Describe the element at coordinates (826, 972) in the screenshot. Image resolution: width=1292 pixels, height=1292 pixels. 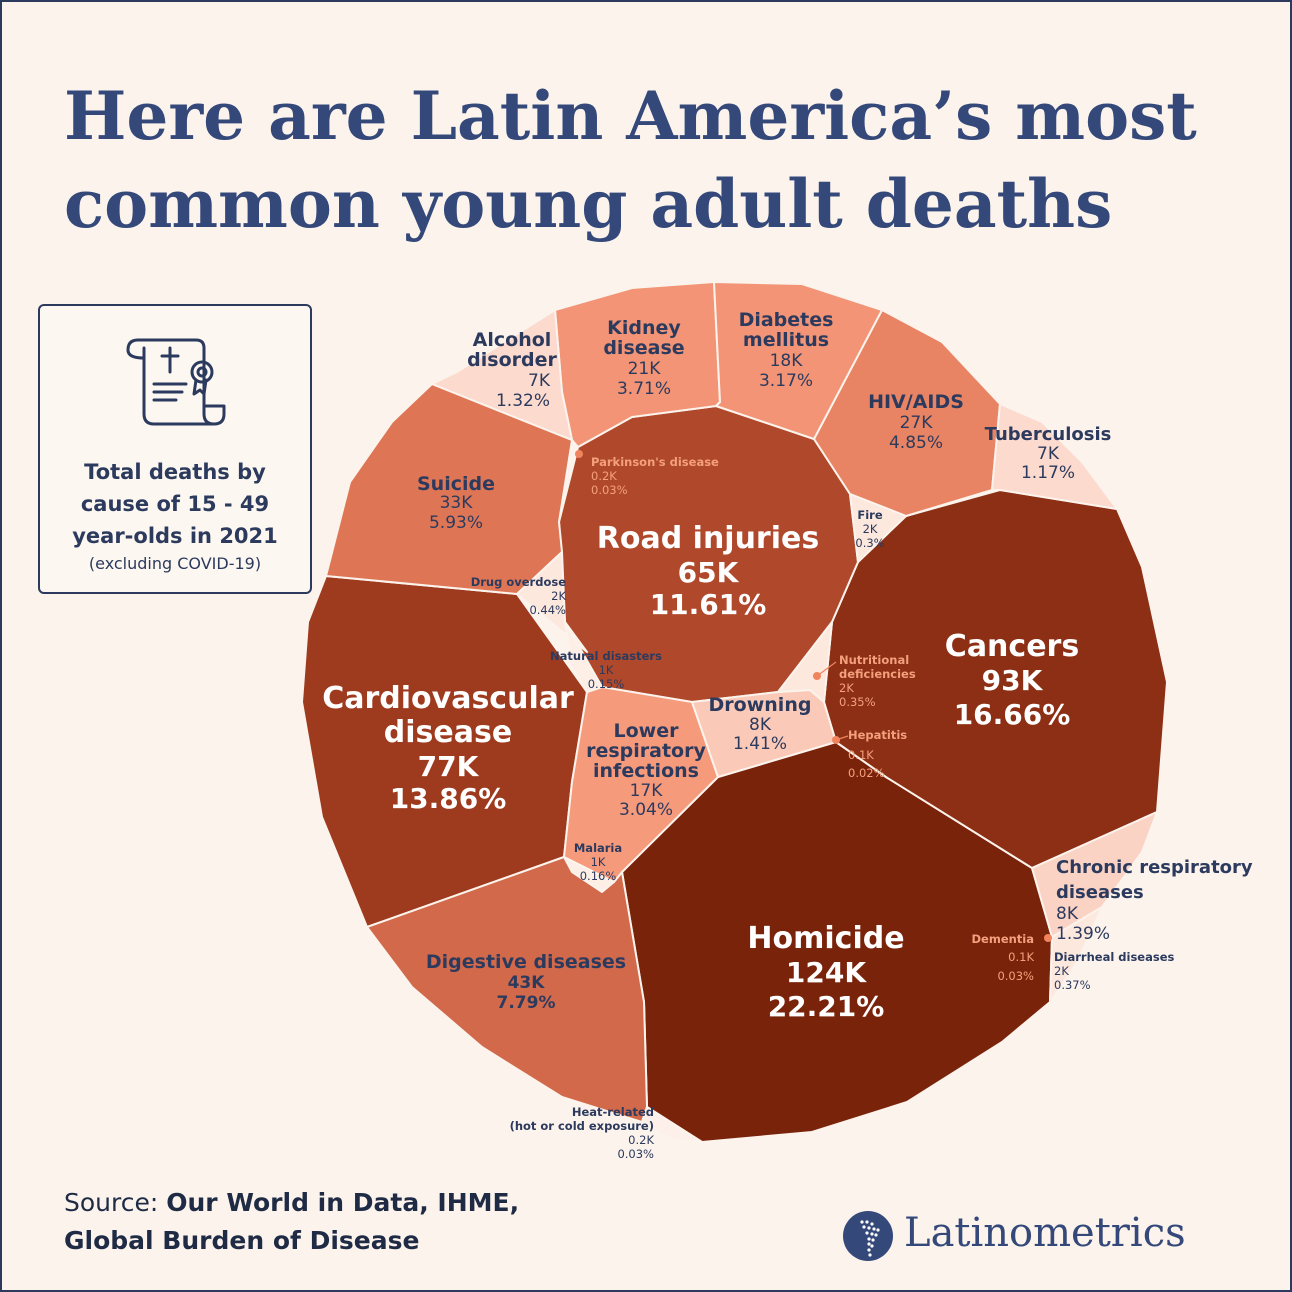
I see `label-homicide-value: 124K` at that location.